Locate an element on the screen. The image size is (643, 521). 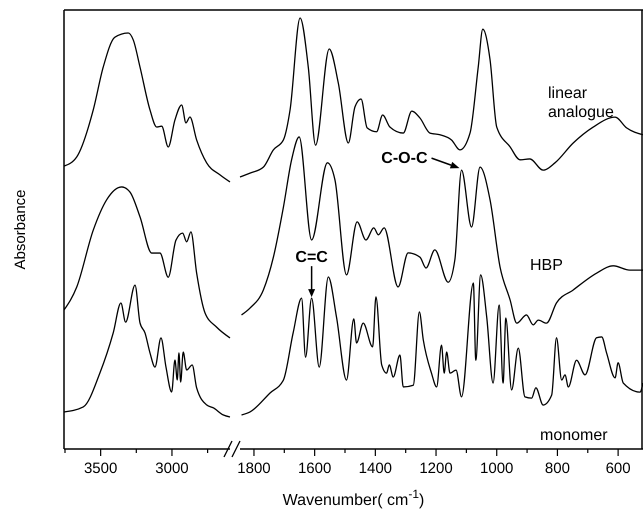
x-tick-label: 3000 is located at coordinates (172, 468).